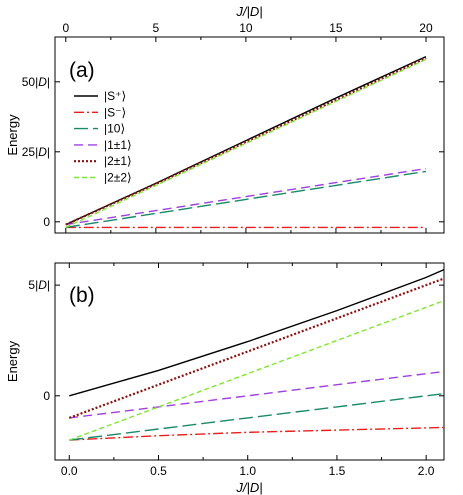  I want to click on y-tick-label: 25|D|, so click(36, 152).